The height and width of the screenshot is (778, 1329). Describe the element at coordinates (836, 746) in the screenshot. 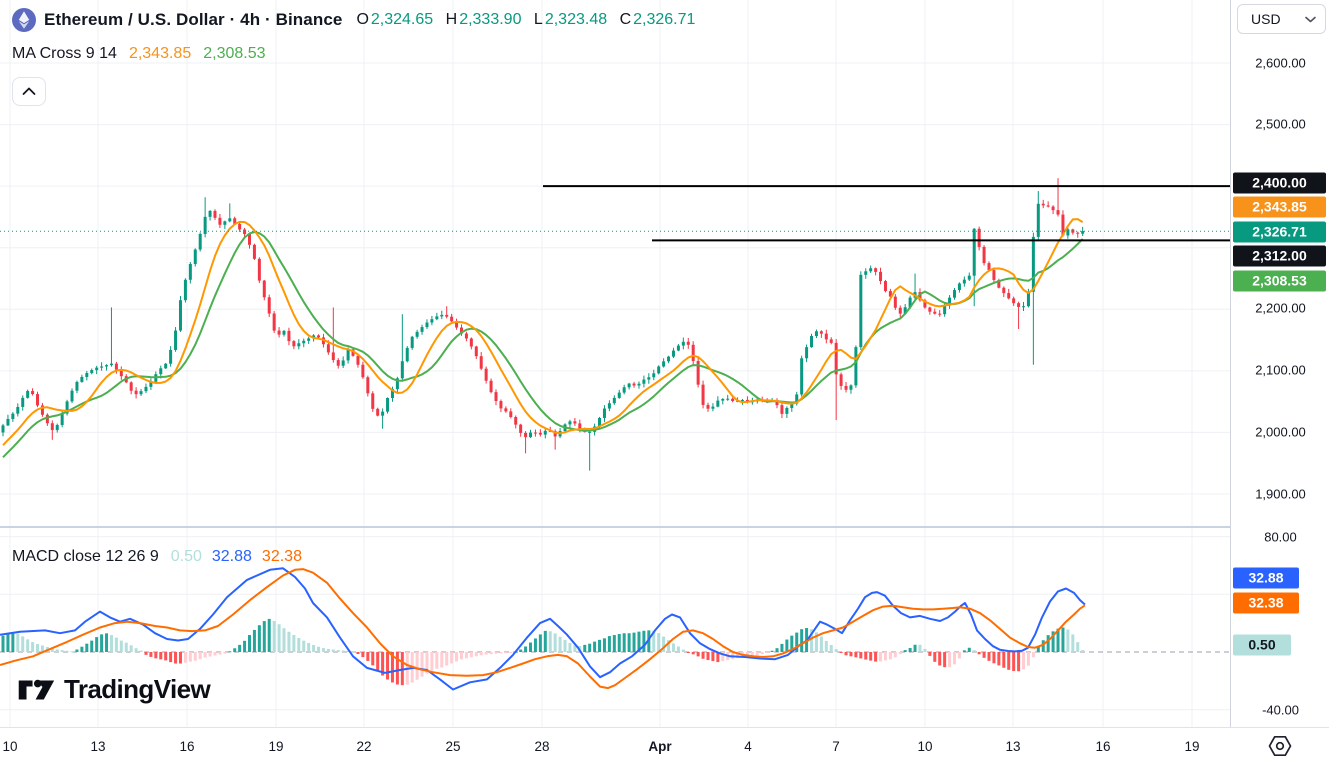

I see `time-axis-label: 7` at that location.